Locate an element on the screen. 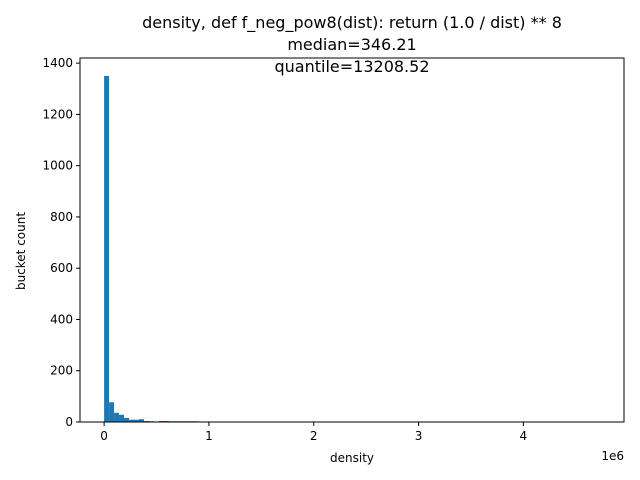 Image resolution: width=640 pixels, height=480 pixels. y-tick-label: 1400 is located at coordinates (57, 63).